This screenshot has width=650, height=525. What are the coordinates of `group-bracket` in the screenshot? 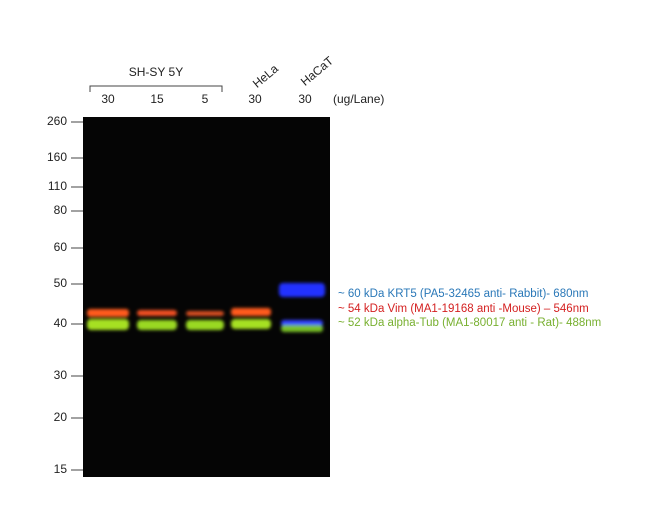 It's located at (156, 88).